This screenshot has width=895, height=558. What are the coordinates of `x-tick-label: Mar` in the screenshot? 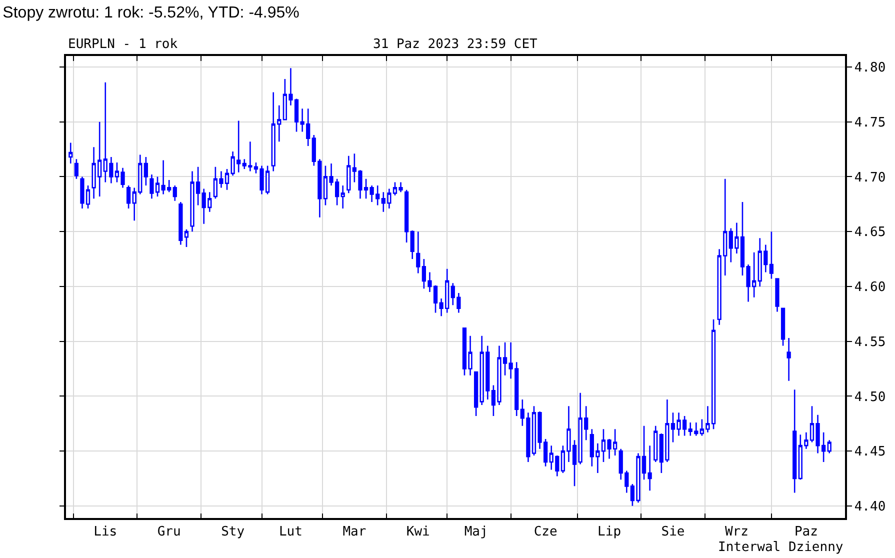 It's located at (354, 532).